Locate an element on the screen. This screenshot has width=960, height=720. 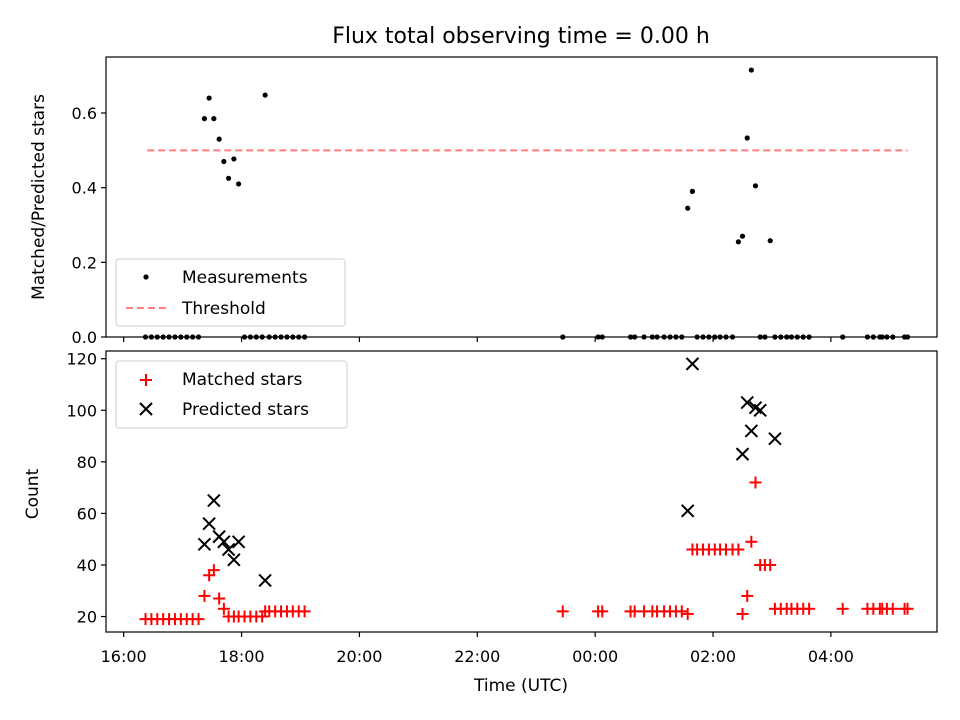
x-tick-label: 20:00 is located at coordinates (359, 656).